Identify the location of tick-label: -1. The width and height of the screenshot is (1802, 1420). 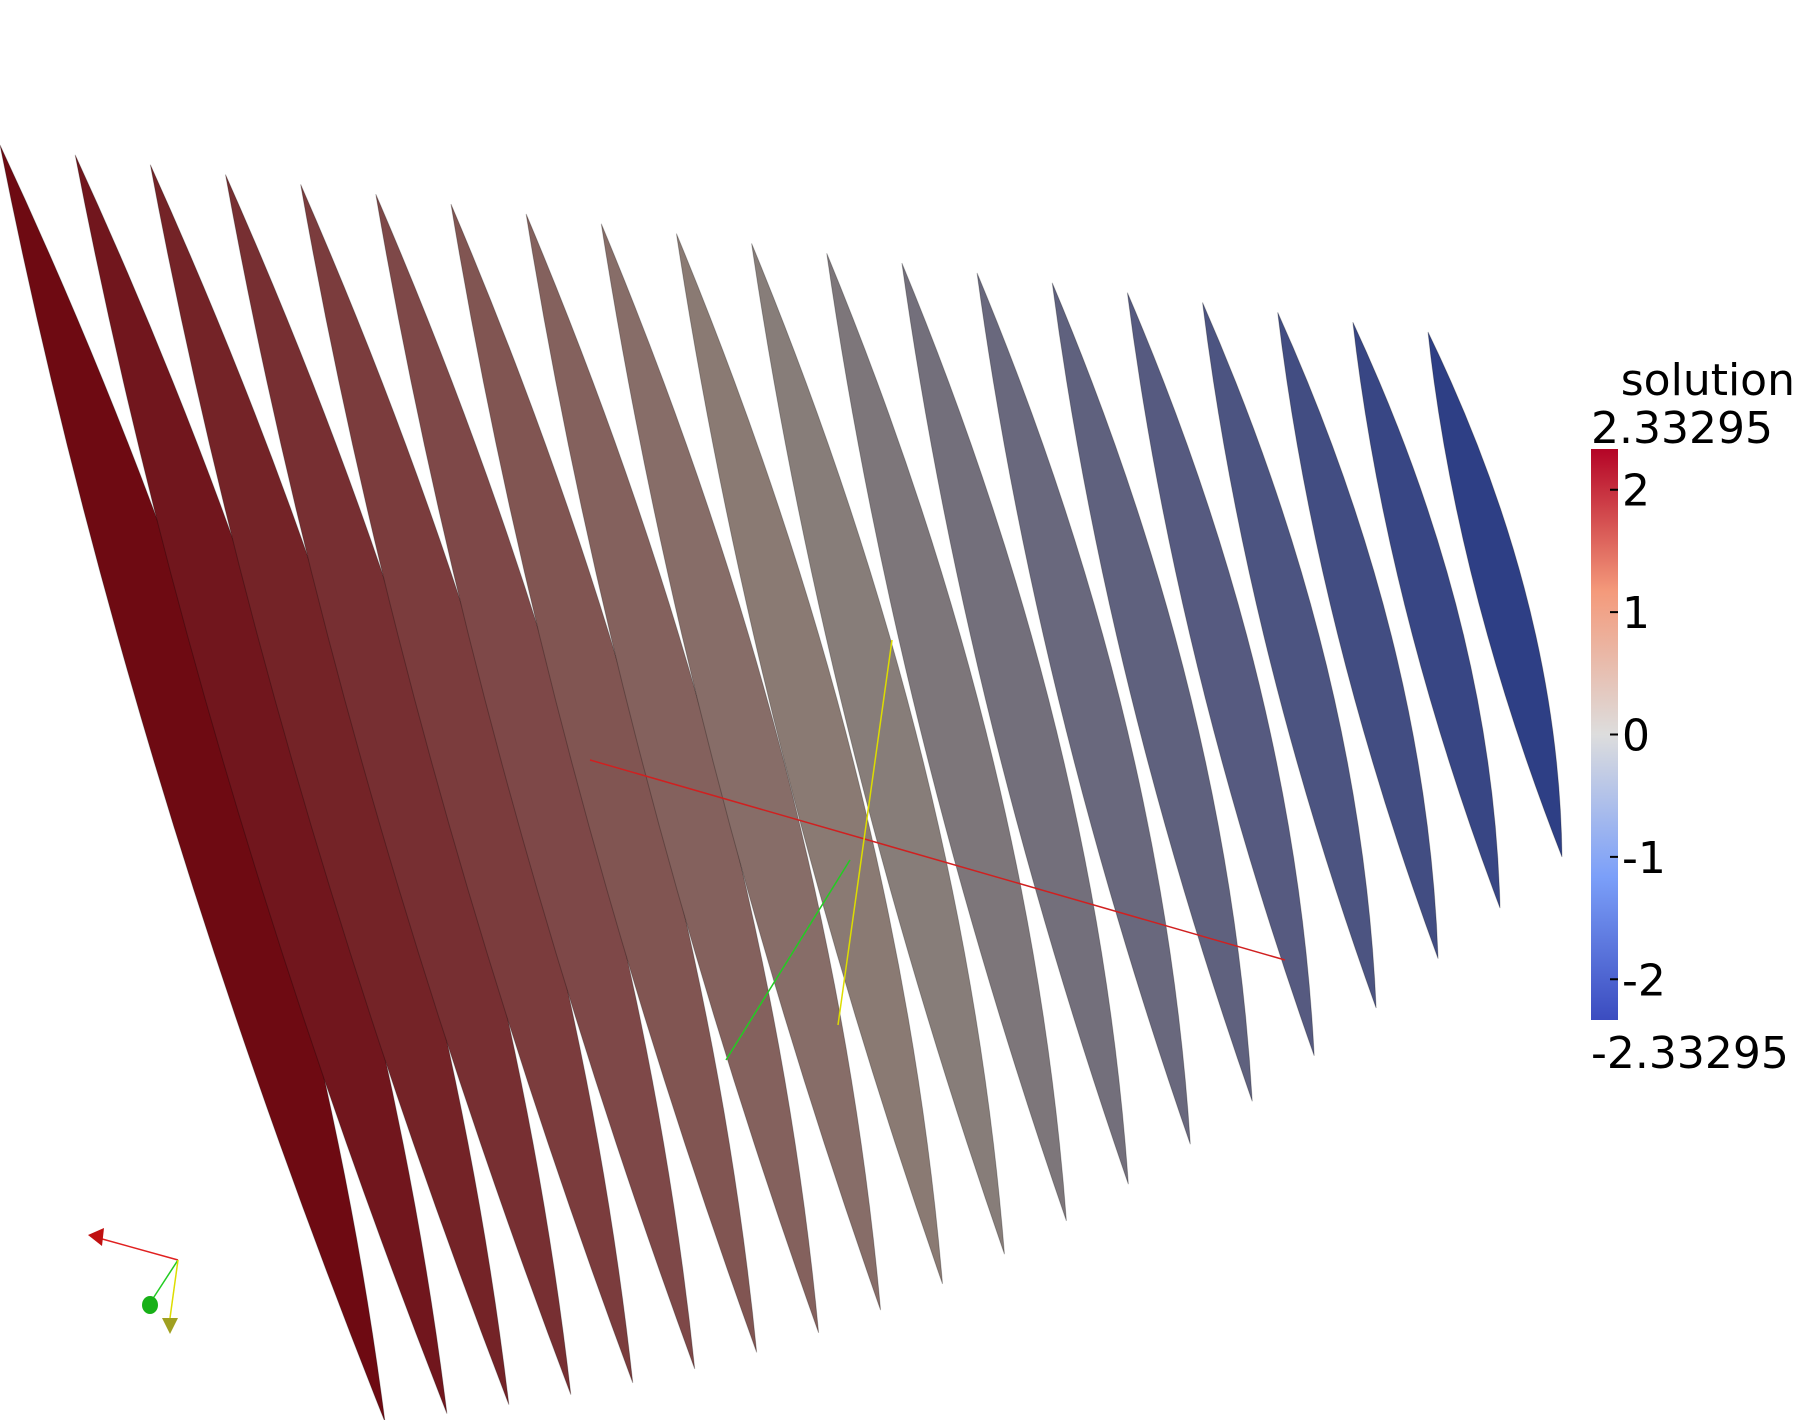
(1644, 858).